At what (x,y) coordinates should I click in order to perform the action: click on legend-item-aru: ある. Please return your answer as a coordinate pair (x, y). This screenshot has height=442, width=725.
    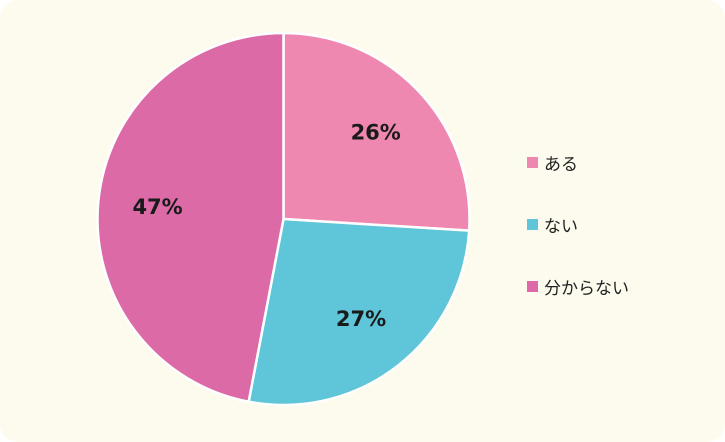
    Looking at the image, I should click on (552, 162).